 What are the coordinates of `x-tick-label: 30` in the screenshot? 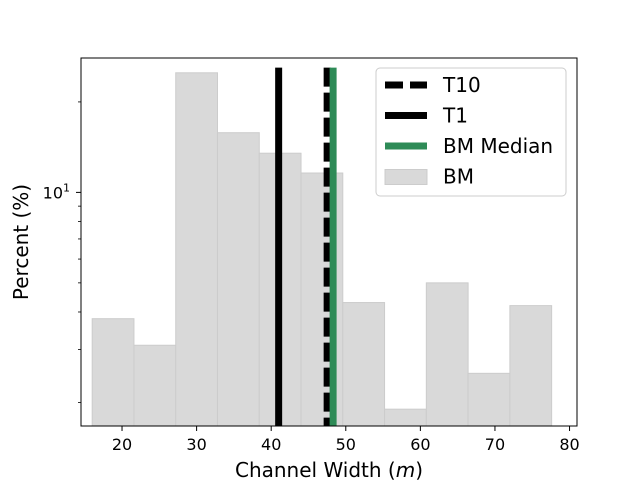 It's located at (196, 444).